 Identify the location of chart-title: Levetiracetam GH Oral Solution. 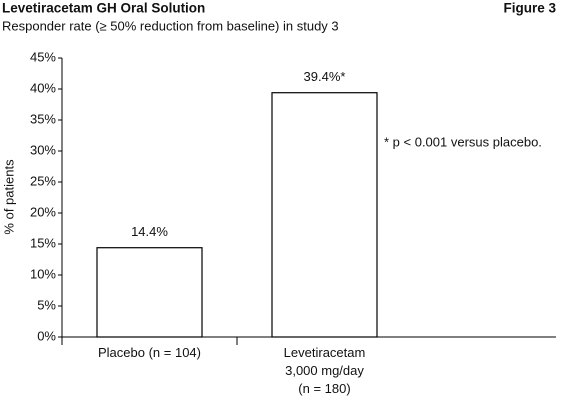
(103, 8).